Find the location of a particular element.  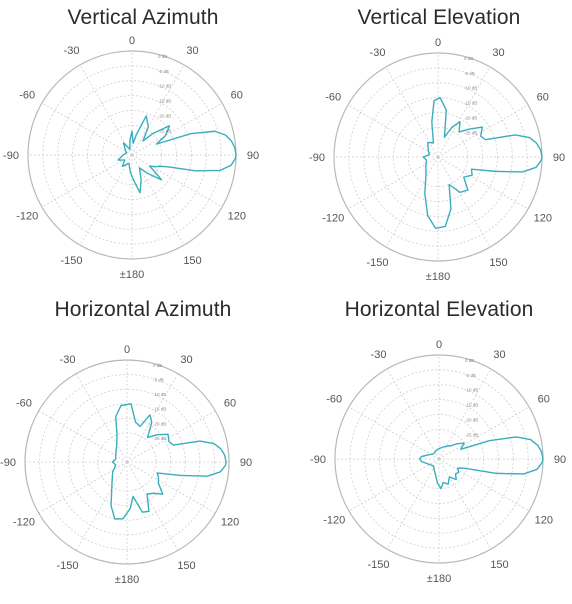

chart-title: Horizontal Elevation is located at coordinates (439, 309).